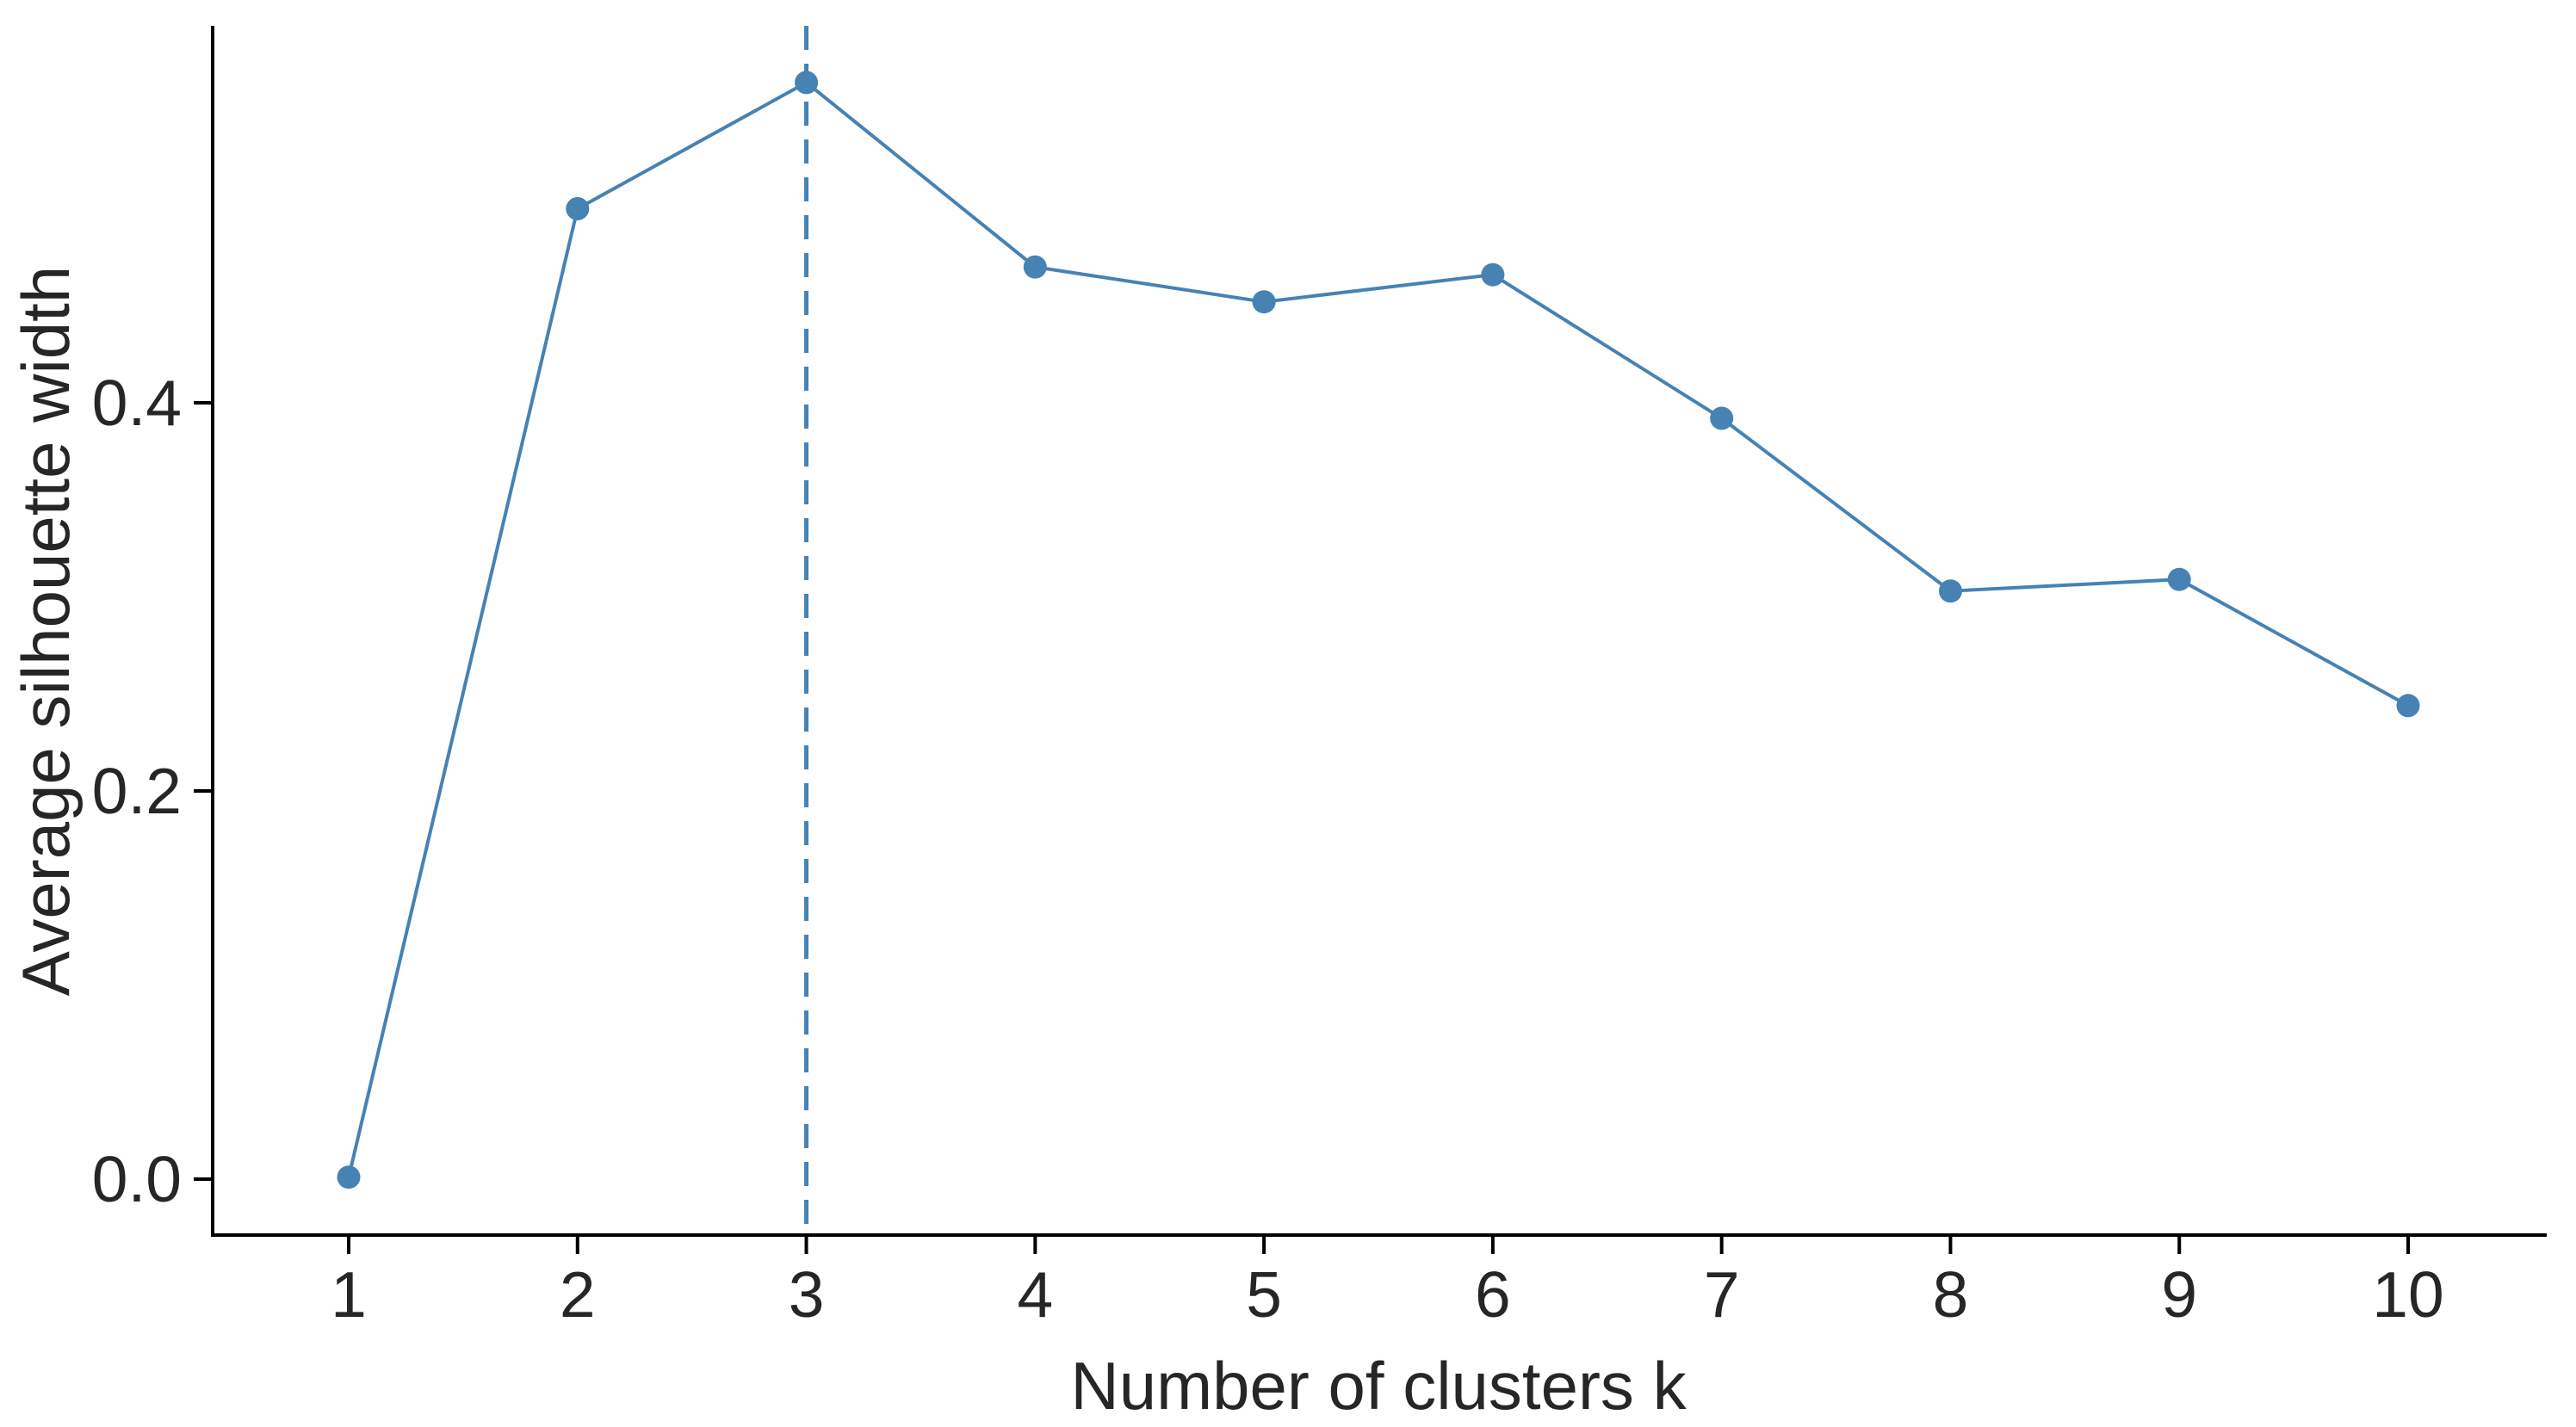  What do you see at coordinates (578, 1294) in the screenshot?
I see `x-tick-label: 2` at bounding box center [578, 1294].